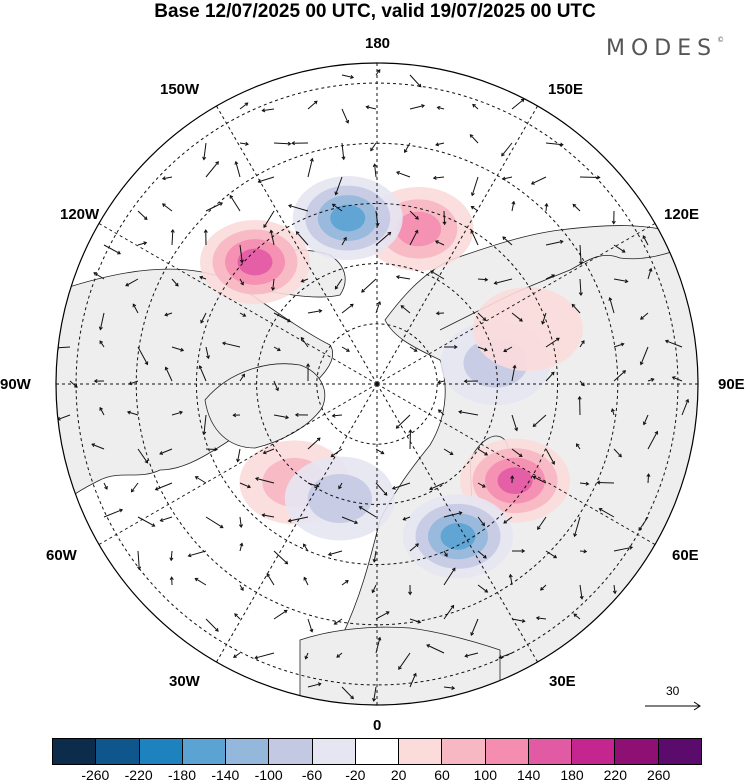 The height and width of the screenshot is (783, 750). What do you see at coordinates (566, 89) in the screenshot?
I see `label-150e: 150E` at bounding box center [566, 89].